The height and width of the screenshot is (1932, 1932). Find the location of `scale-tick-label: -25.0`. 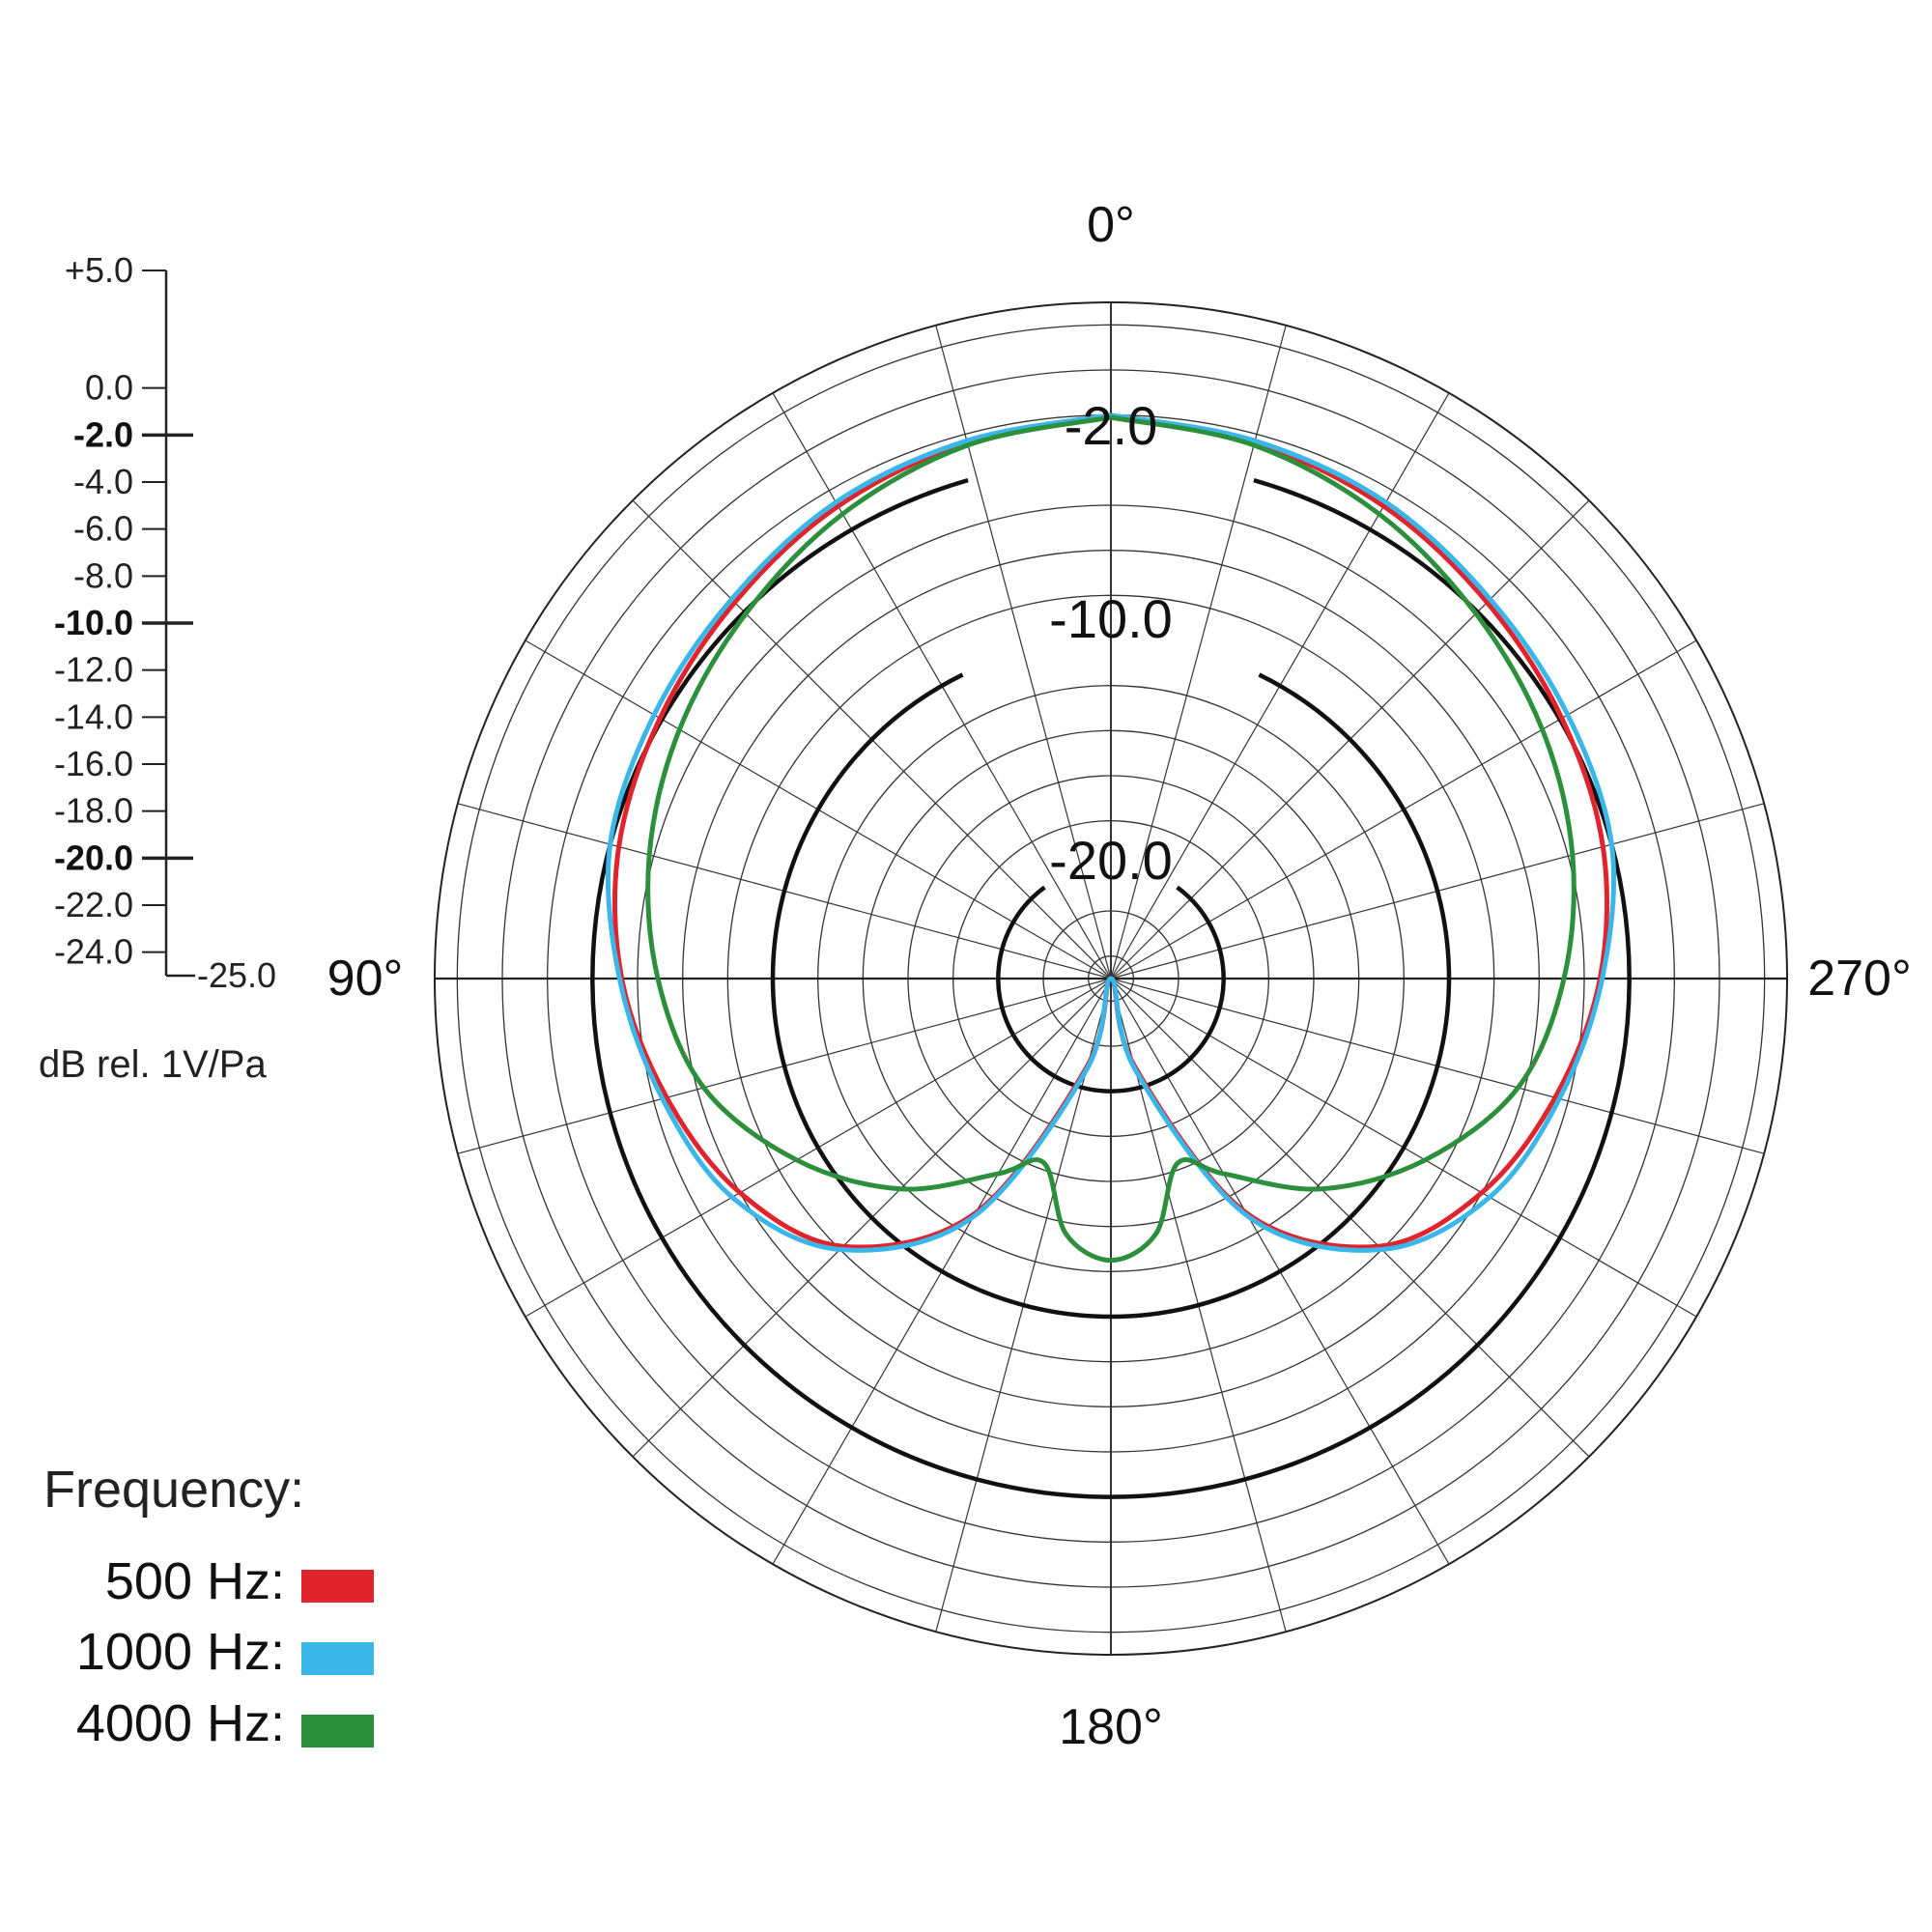

scale-tick-label: -25.0 is located at coordinates (236, 975).